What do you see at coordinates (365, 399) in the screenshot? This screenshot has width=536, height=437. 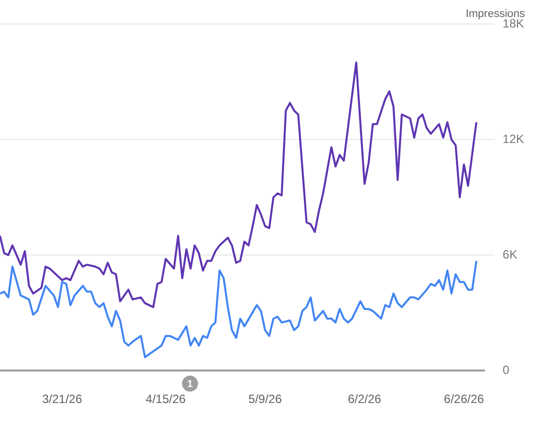 I see `x-tick-label: 6/2/26` at bounding box center [365, 399].